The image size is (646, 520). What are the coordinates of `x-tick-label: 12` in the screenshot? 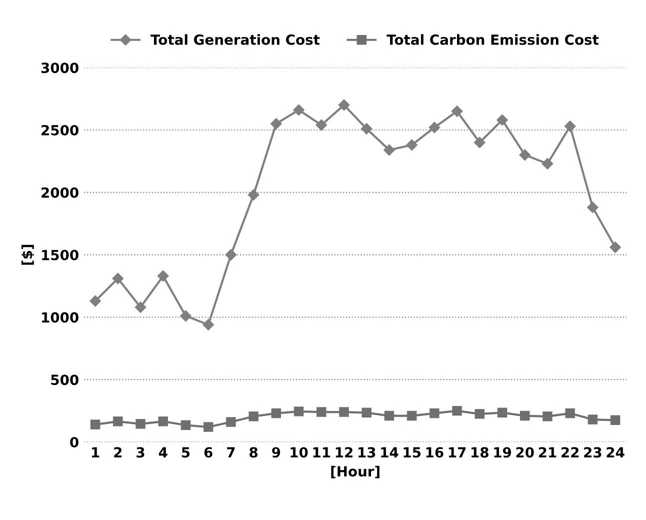 It's located at (344, 452).